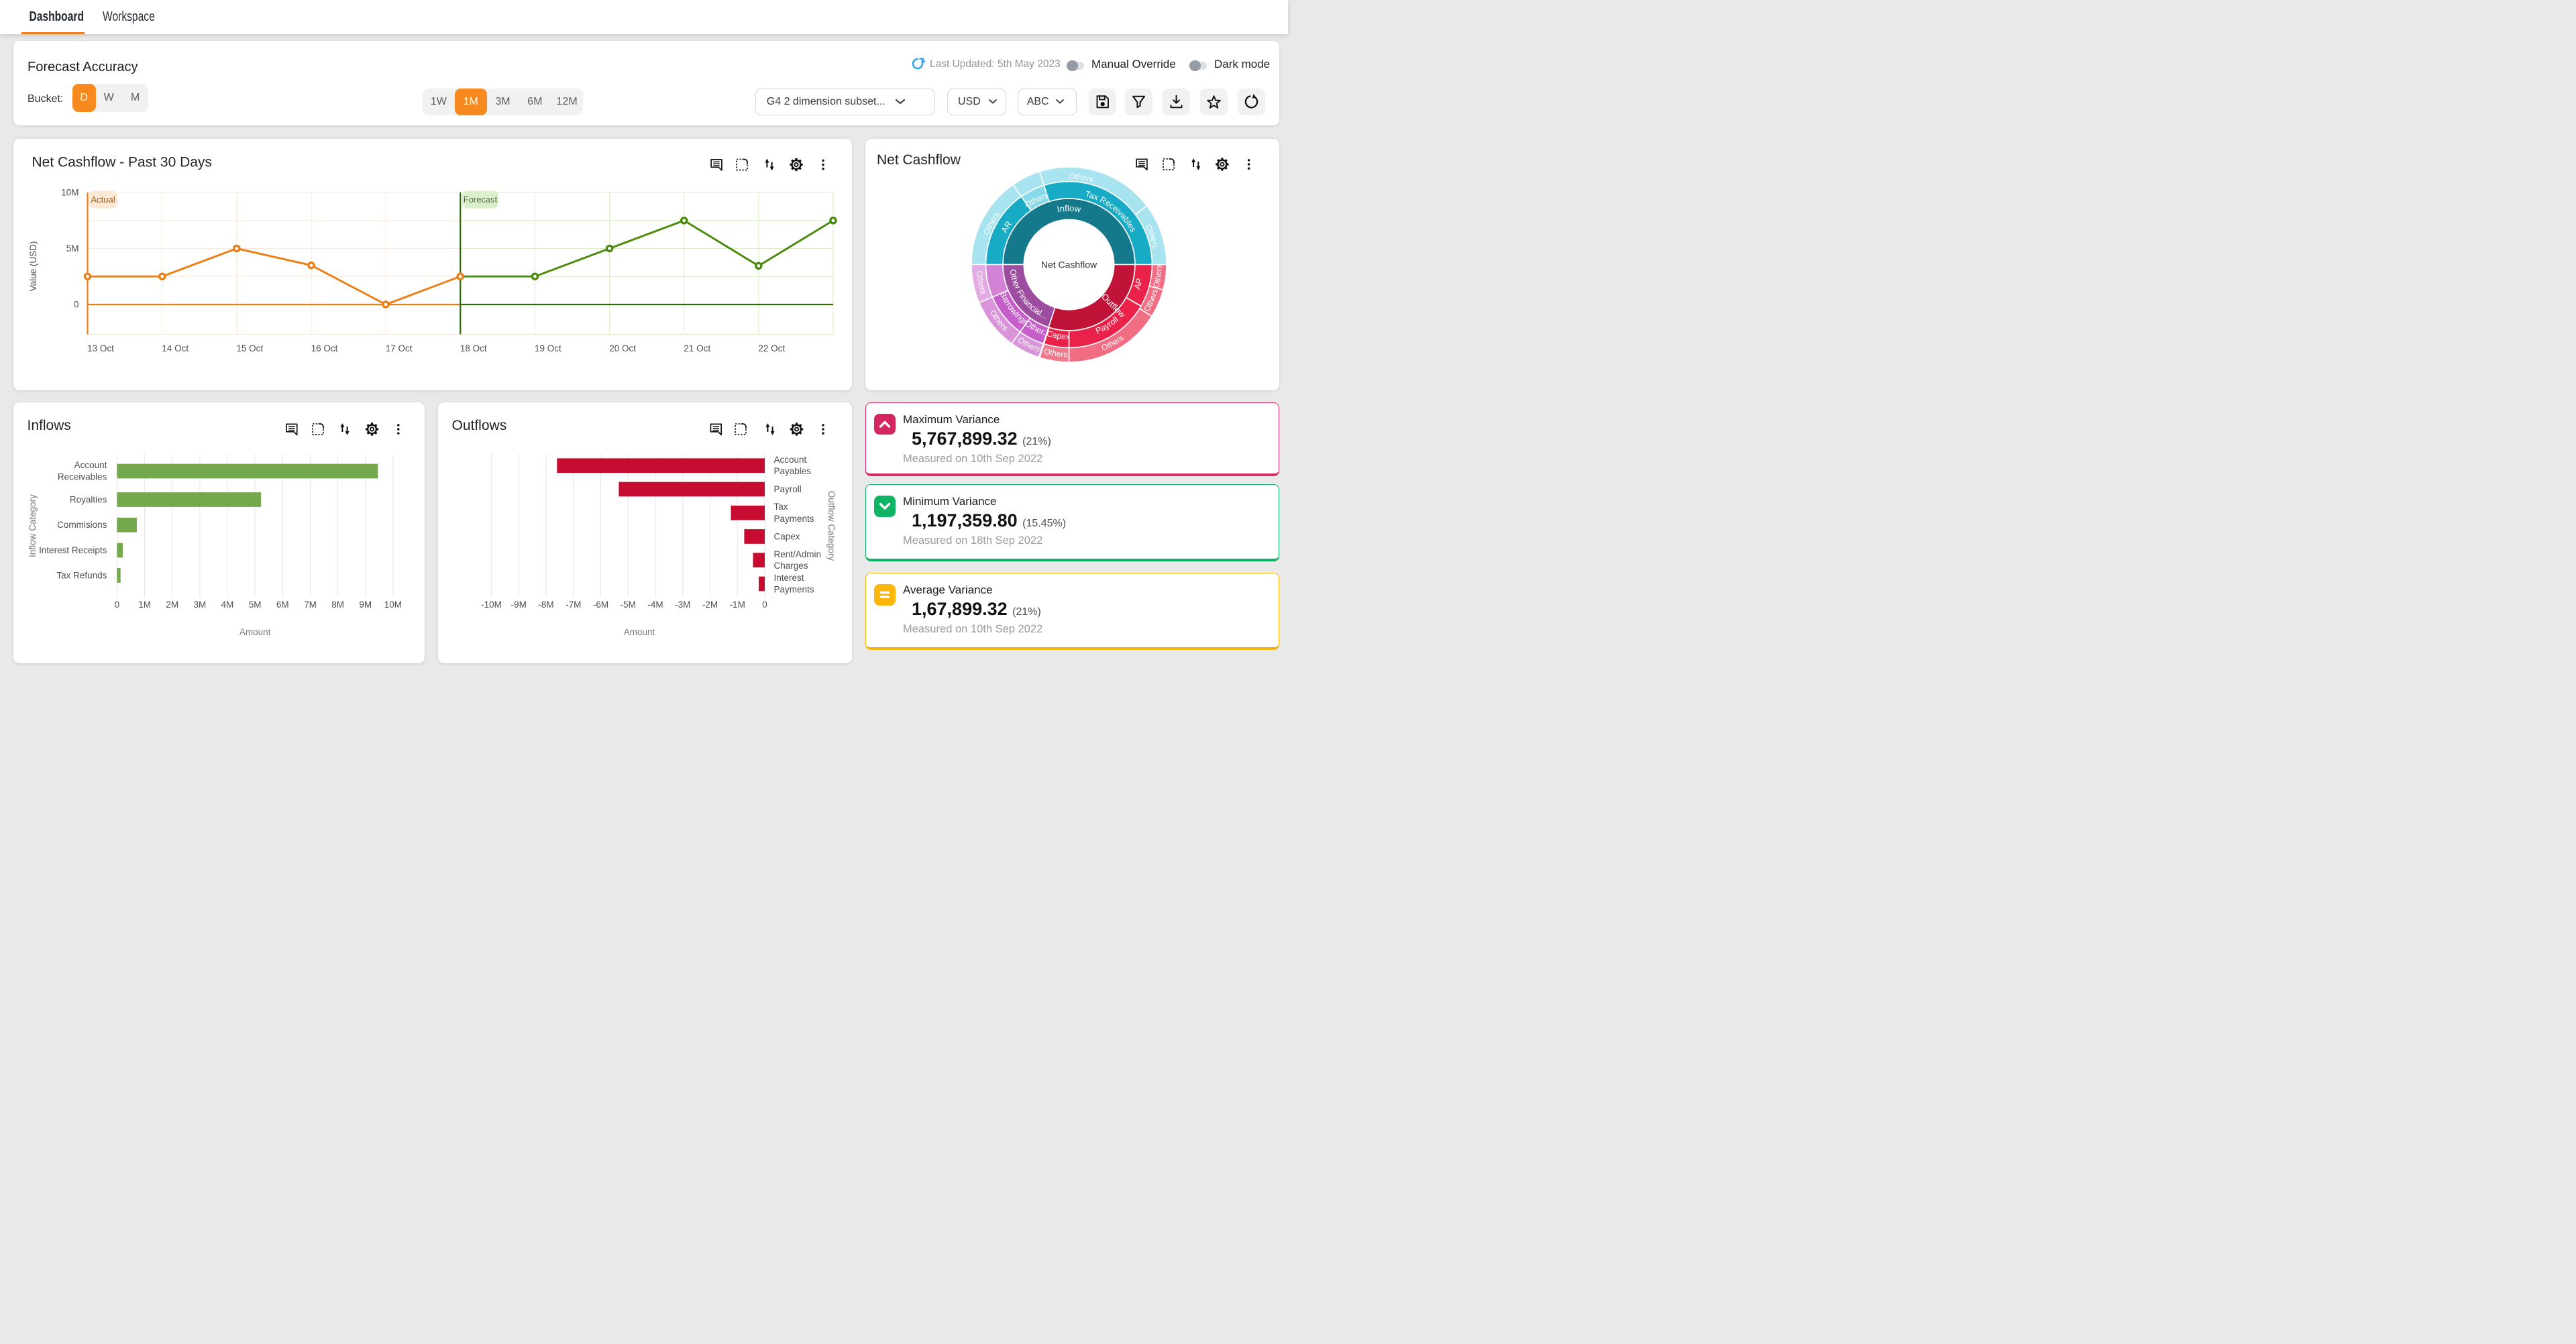  What do you see at coordinates (788, 489) in the screenshot?
I see `svg-text: Payroll` at bounding box center [788, 489].